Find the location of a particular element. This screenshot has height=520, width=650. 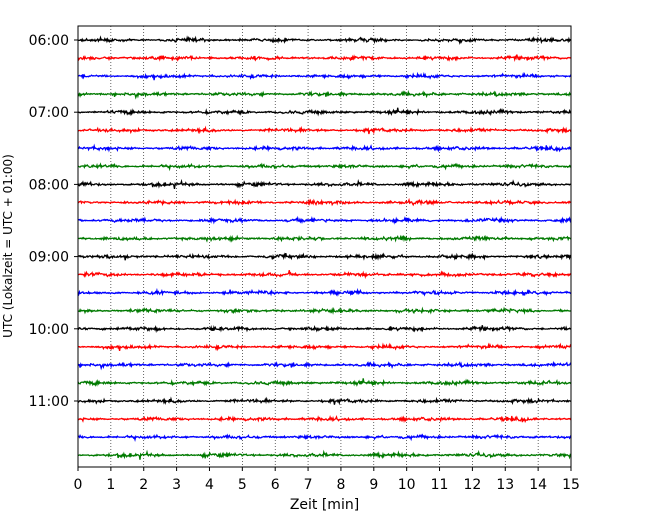

x-tick-label: 2 is located at coordinates (143, 485).